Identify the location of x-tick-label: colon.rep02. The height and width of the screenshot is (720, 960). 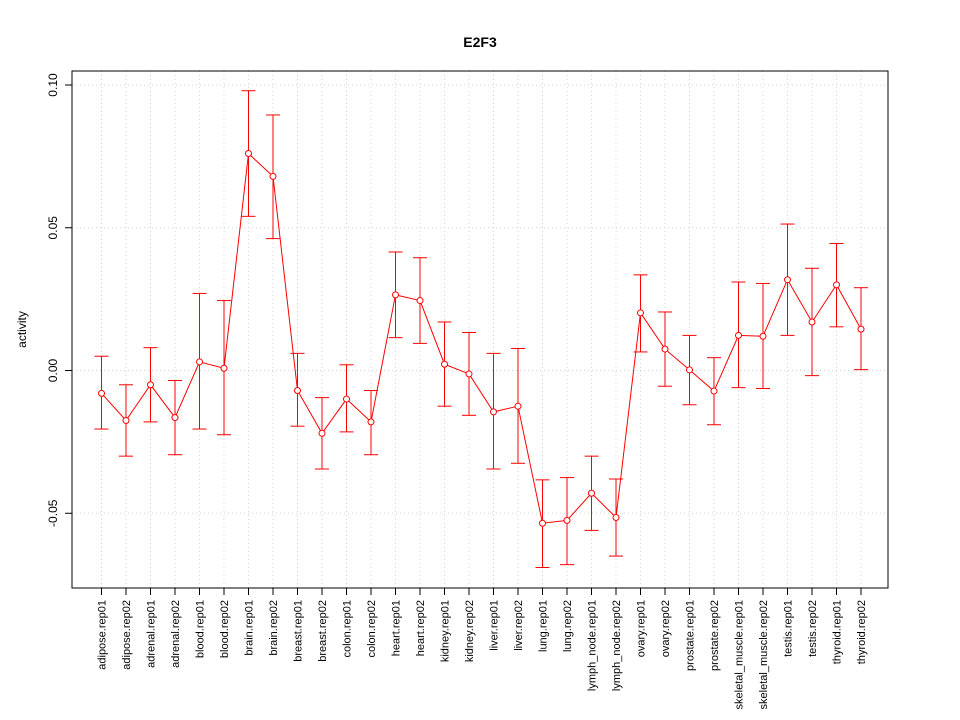
(372, 629).